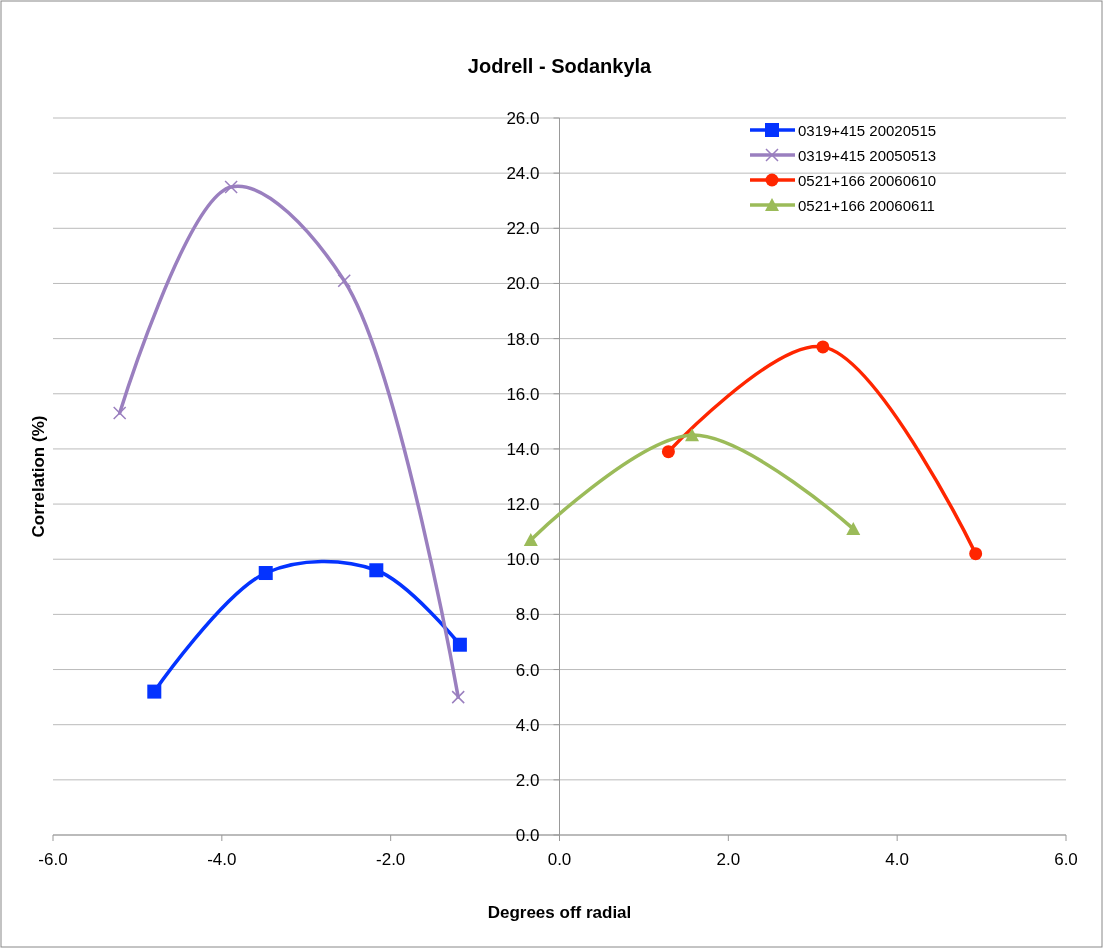  I want to click on y-tick-label: 8.0, so click(527, 615).